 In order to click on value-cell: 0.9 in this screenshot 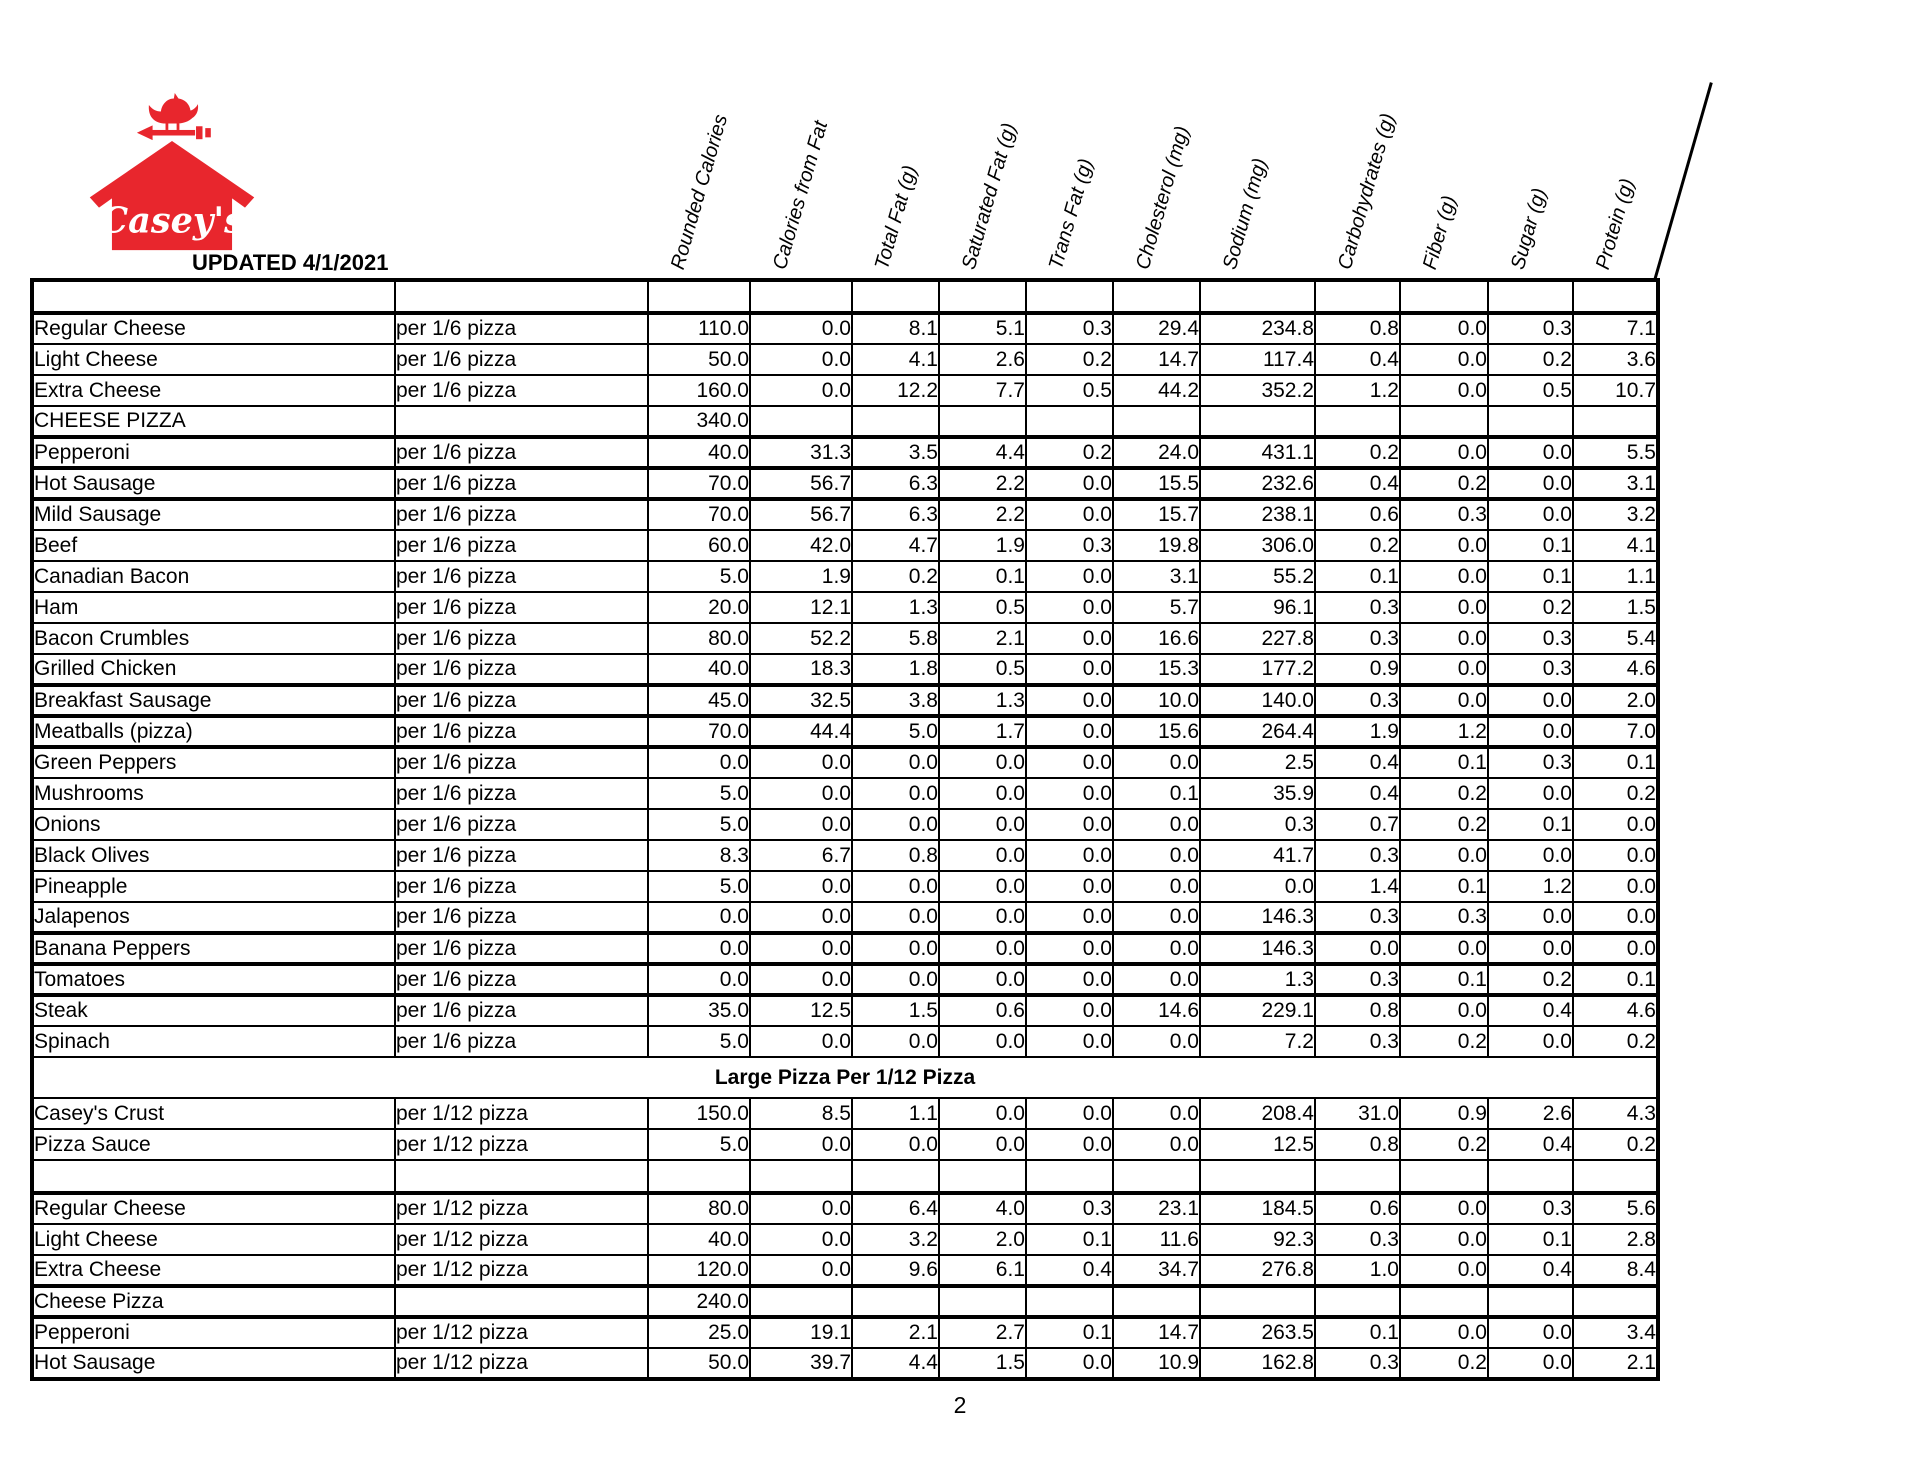, I will do `click(1444, 1113)`.